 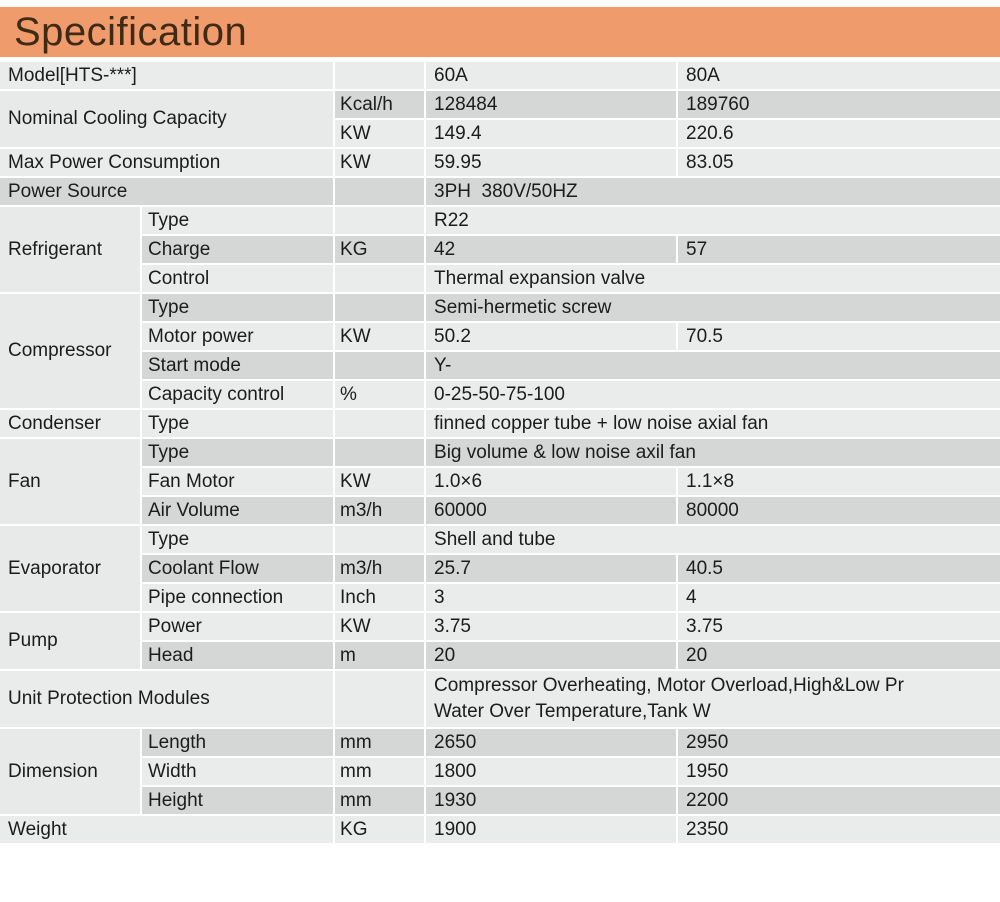 What do you see at coordinates (838, 249) in the screenshot?
I see `refrigerant-charge-80a: 57` at bounding box center [838, 249].